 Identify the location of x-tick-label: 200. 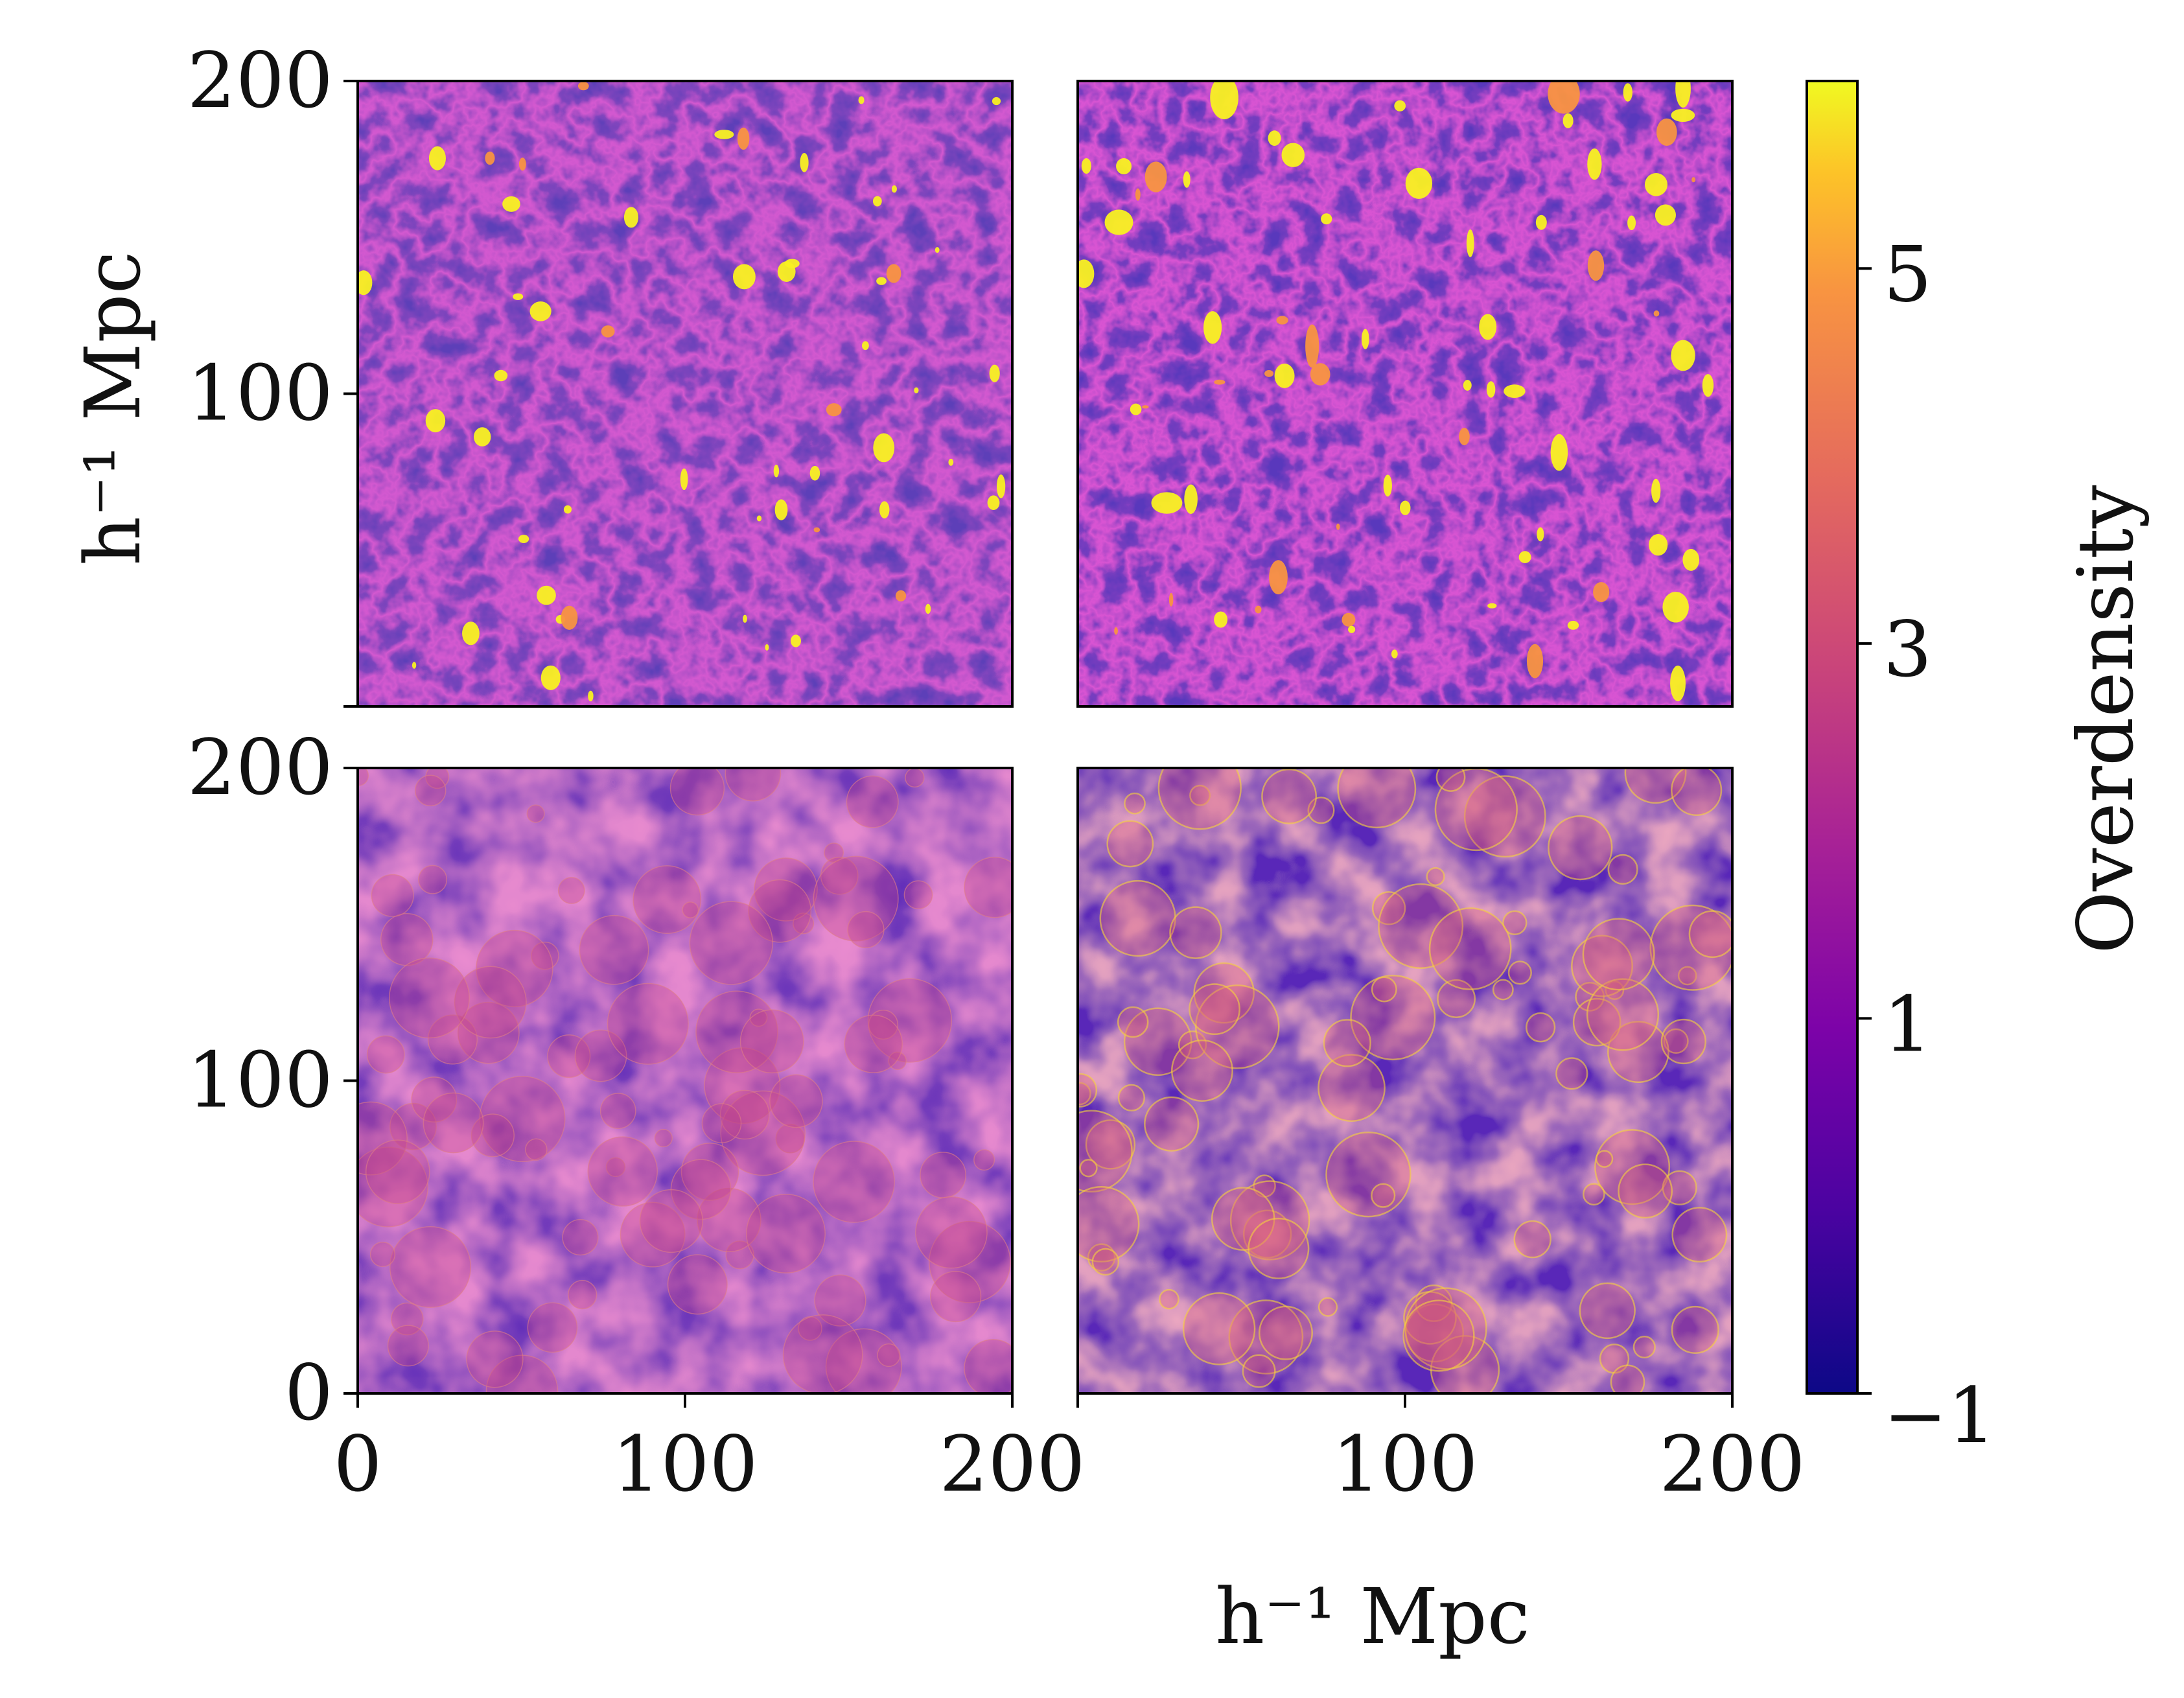
(1012, 1464).